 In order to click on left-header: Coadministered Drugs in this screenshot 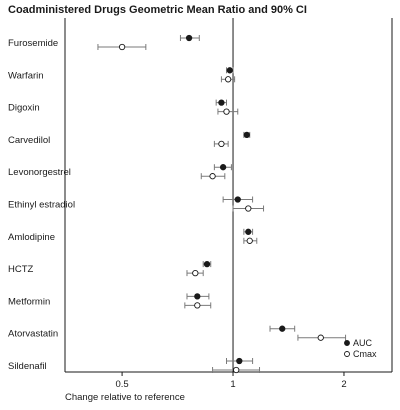, I will do `click(67, 10)`.